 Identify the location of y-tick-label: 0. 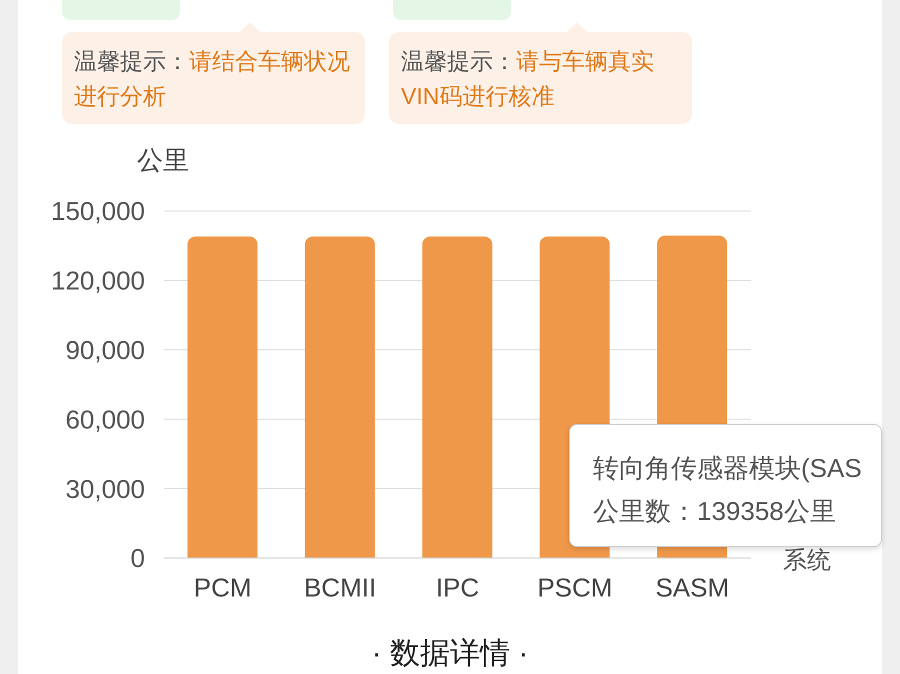
(137, 558).